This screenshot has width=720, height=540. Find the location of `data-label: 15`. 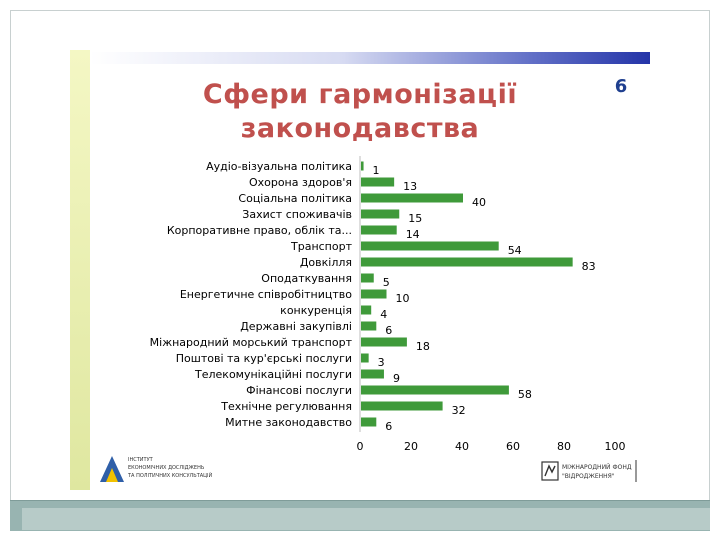

data-label: 15 is located at coordinates (415, 218).